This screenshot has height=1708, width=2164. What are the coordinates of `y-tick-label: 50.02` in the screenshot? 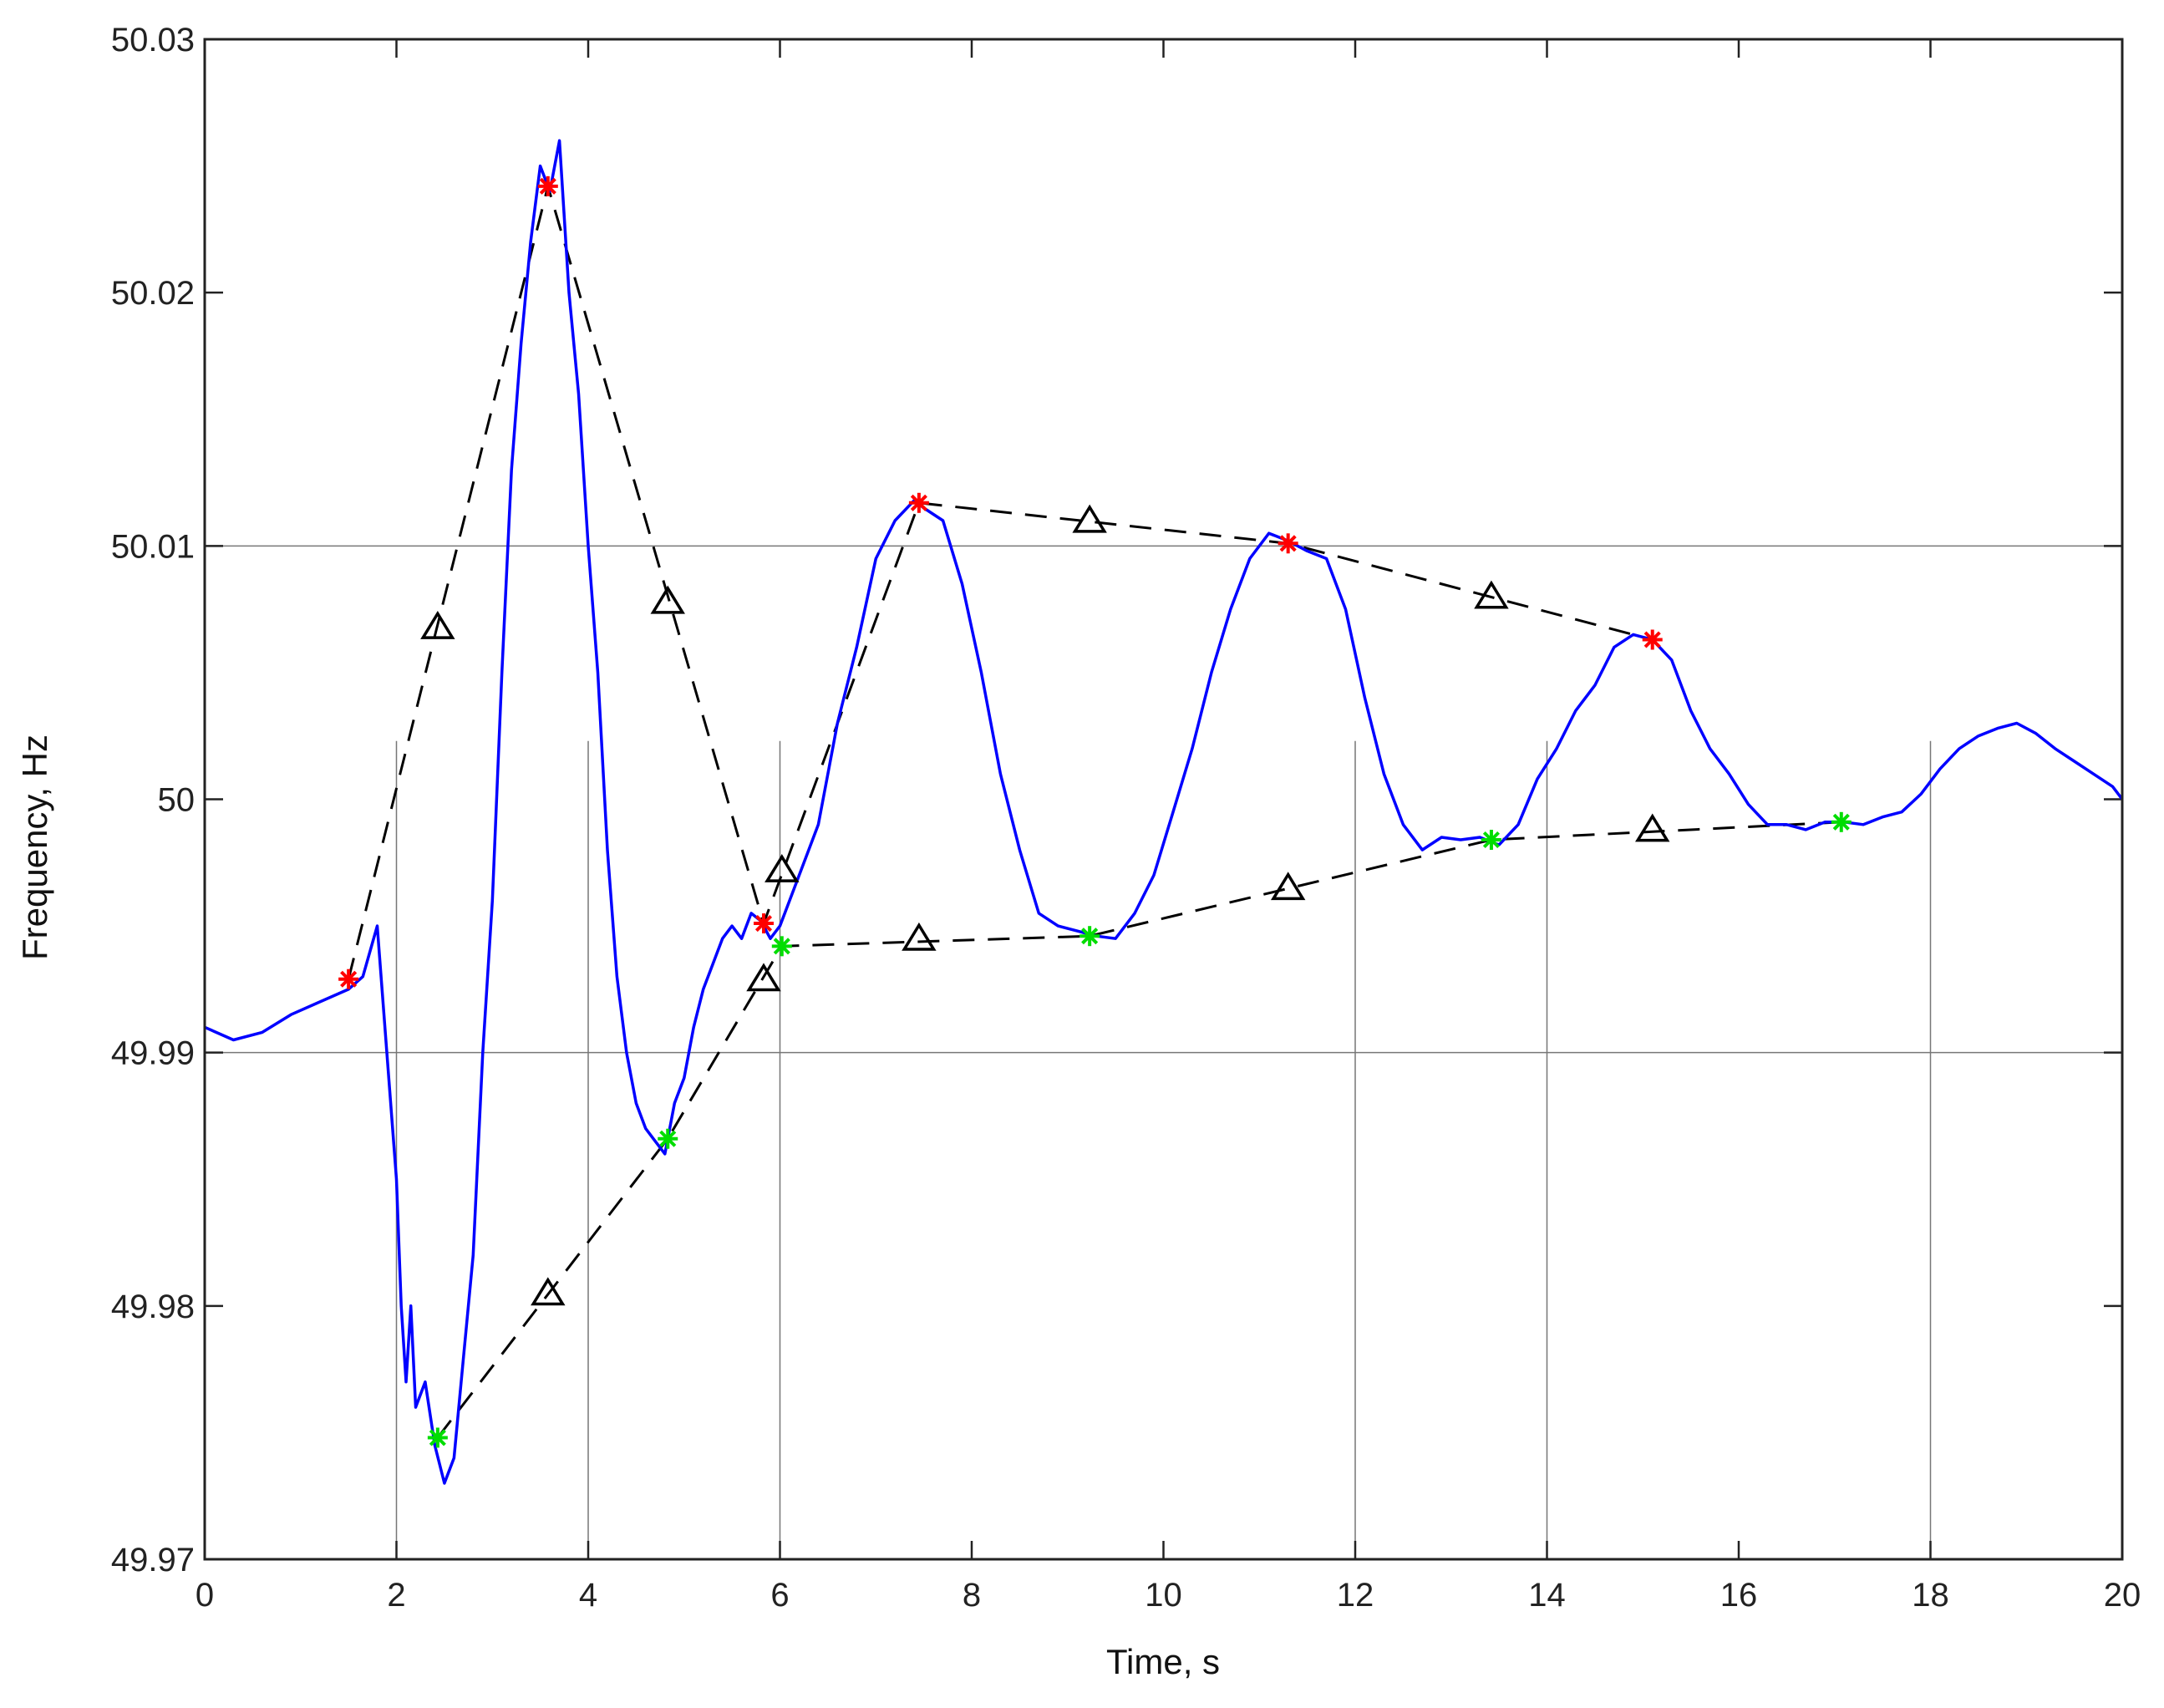 It's located at (153, 293).